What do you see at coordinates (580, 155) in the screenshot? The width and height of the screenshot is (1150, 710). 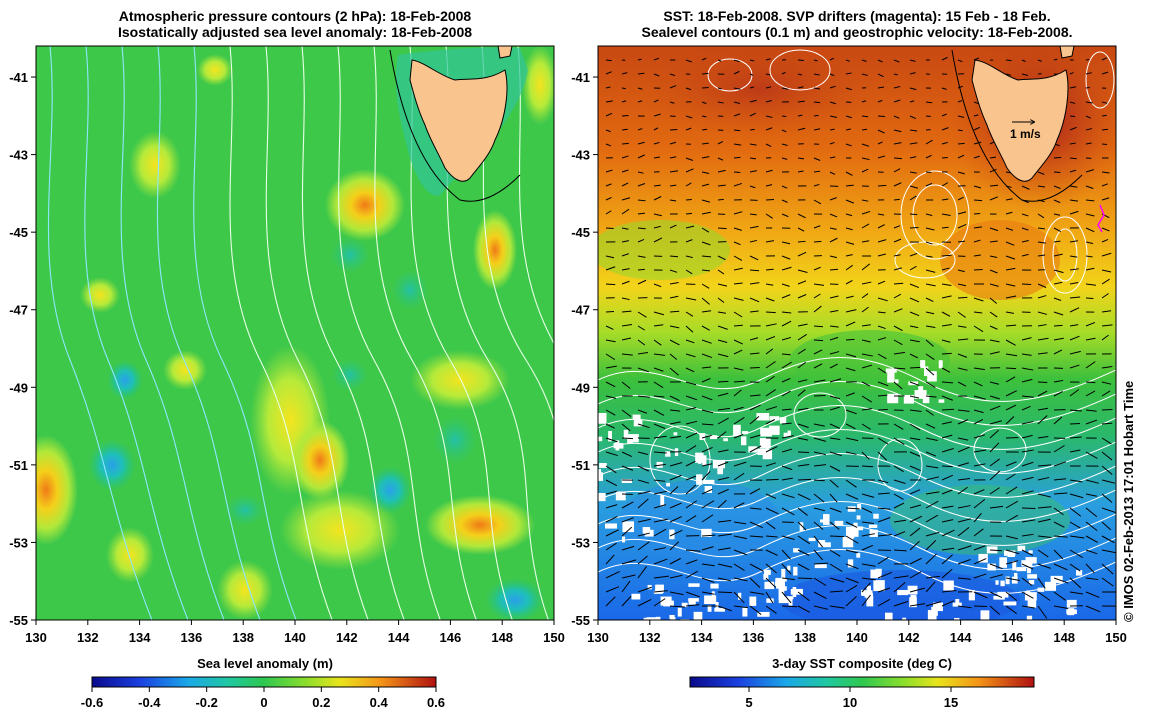 I see `y-tick-label: -43` at bounding box center [580, 155].